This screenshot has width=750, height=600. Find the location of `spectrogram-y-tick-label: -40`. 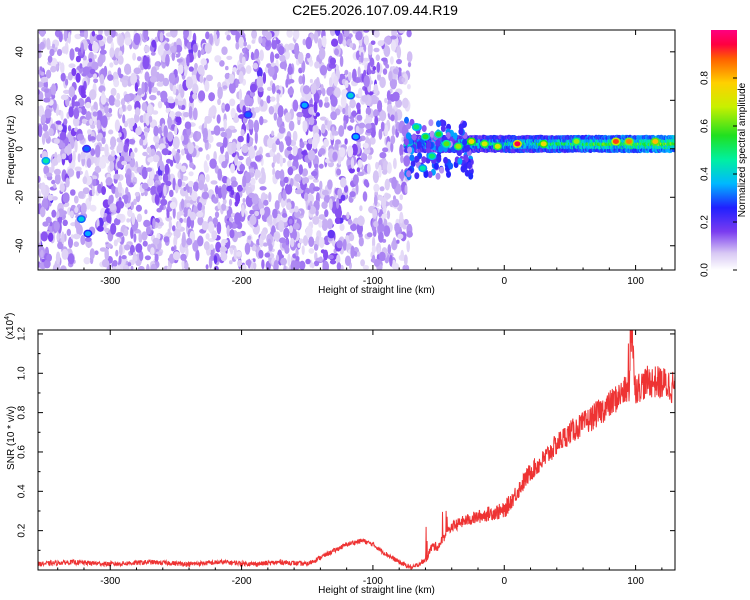

spectrogram-y-tick-label: -40 is located at coordinates (20, 245).